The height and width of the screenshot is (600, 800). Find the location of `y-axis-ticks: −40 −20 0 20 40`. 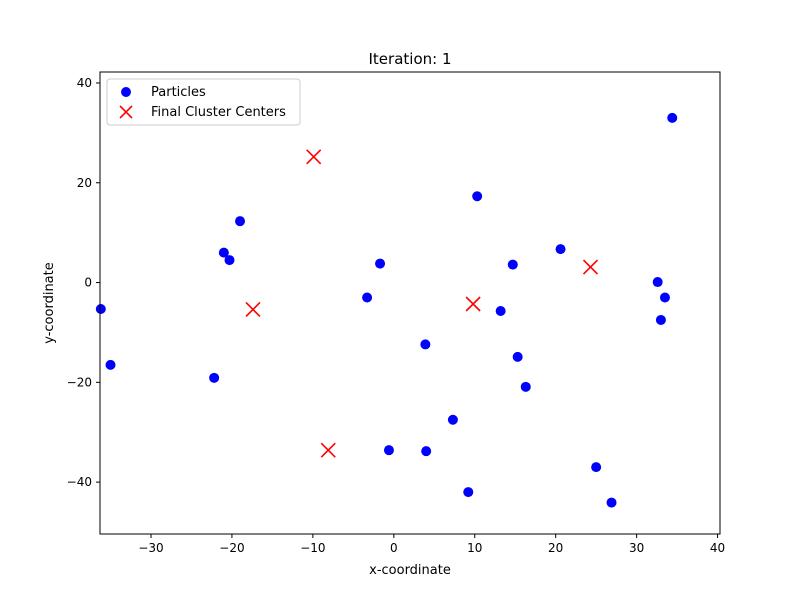

y-axis-ticks: −40 −20 0 20 40 is located at coordinates (83, 282).